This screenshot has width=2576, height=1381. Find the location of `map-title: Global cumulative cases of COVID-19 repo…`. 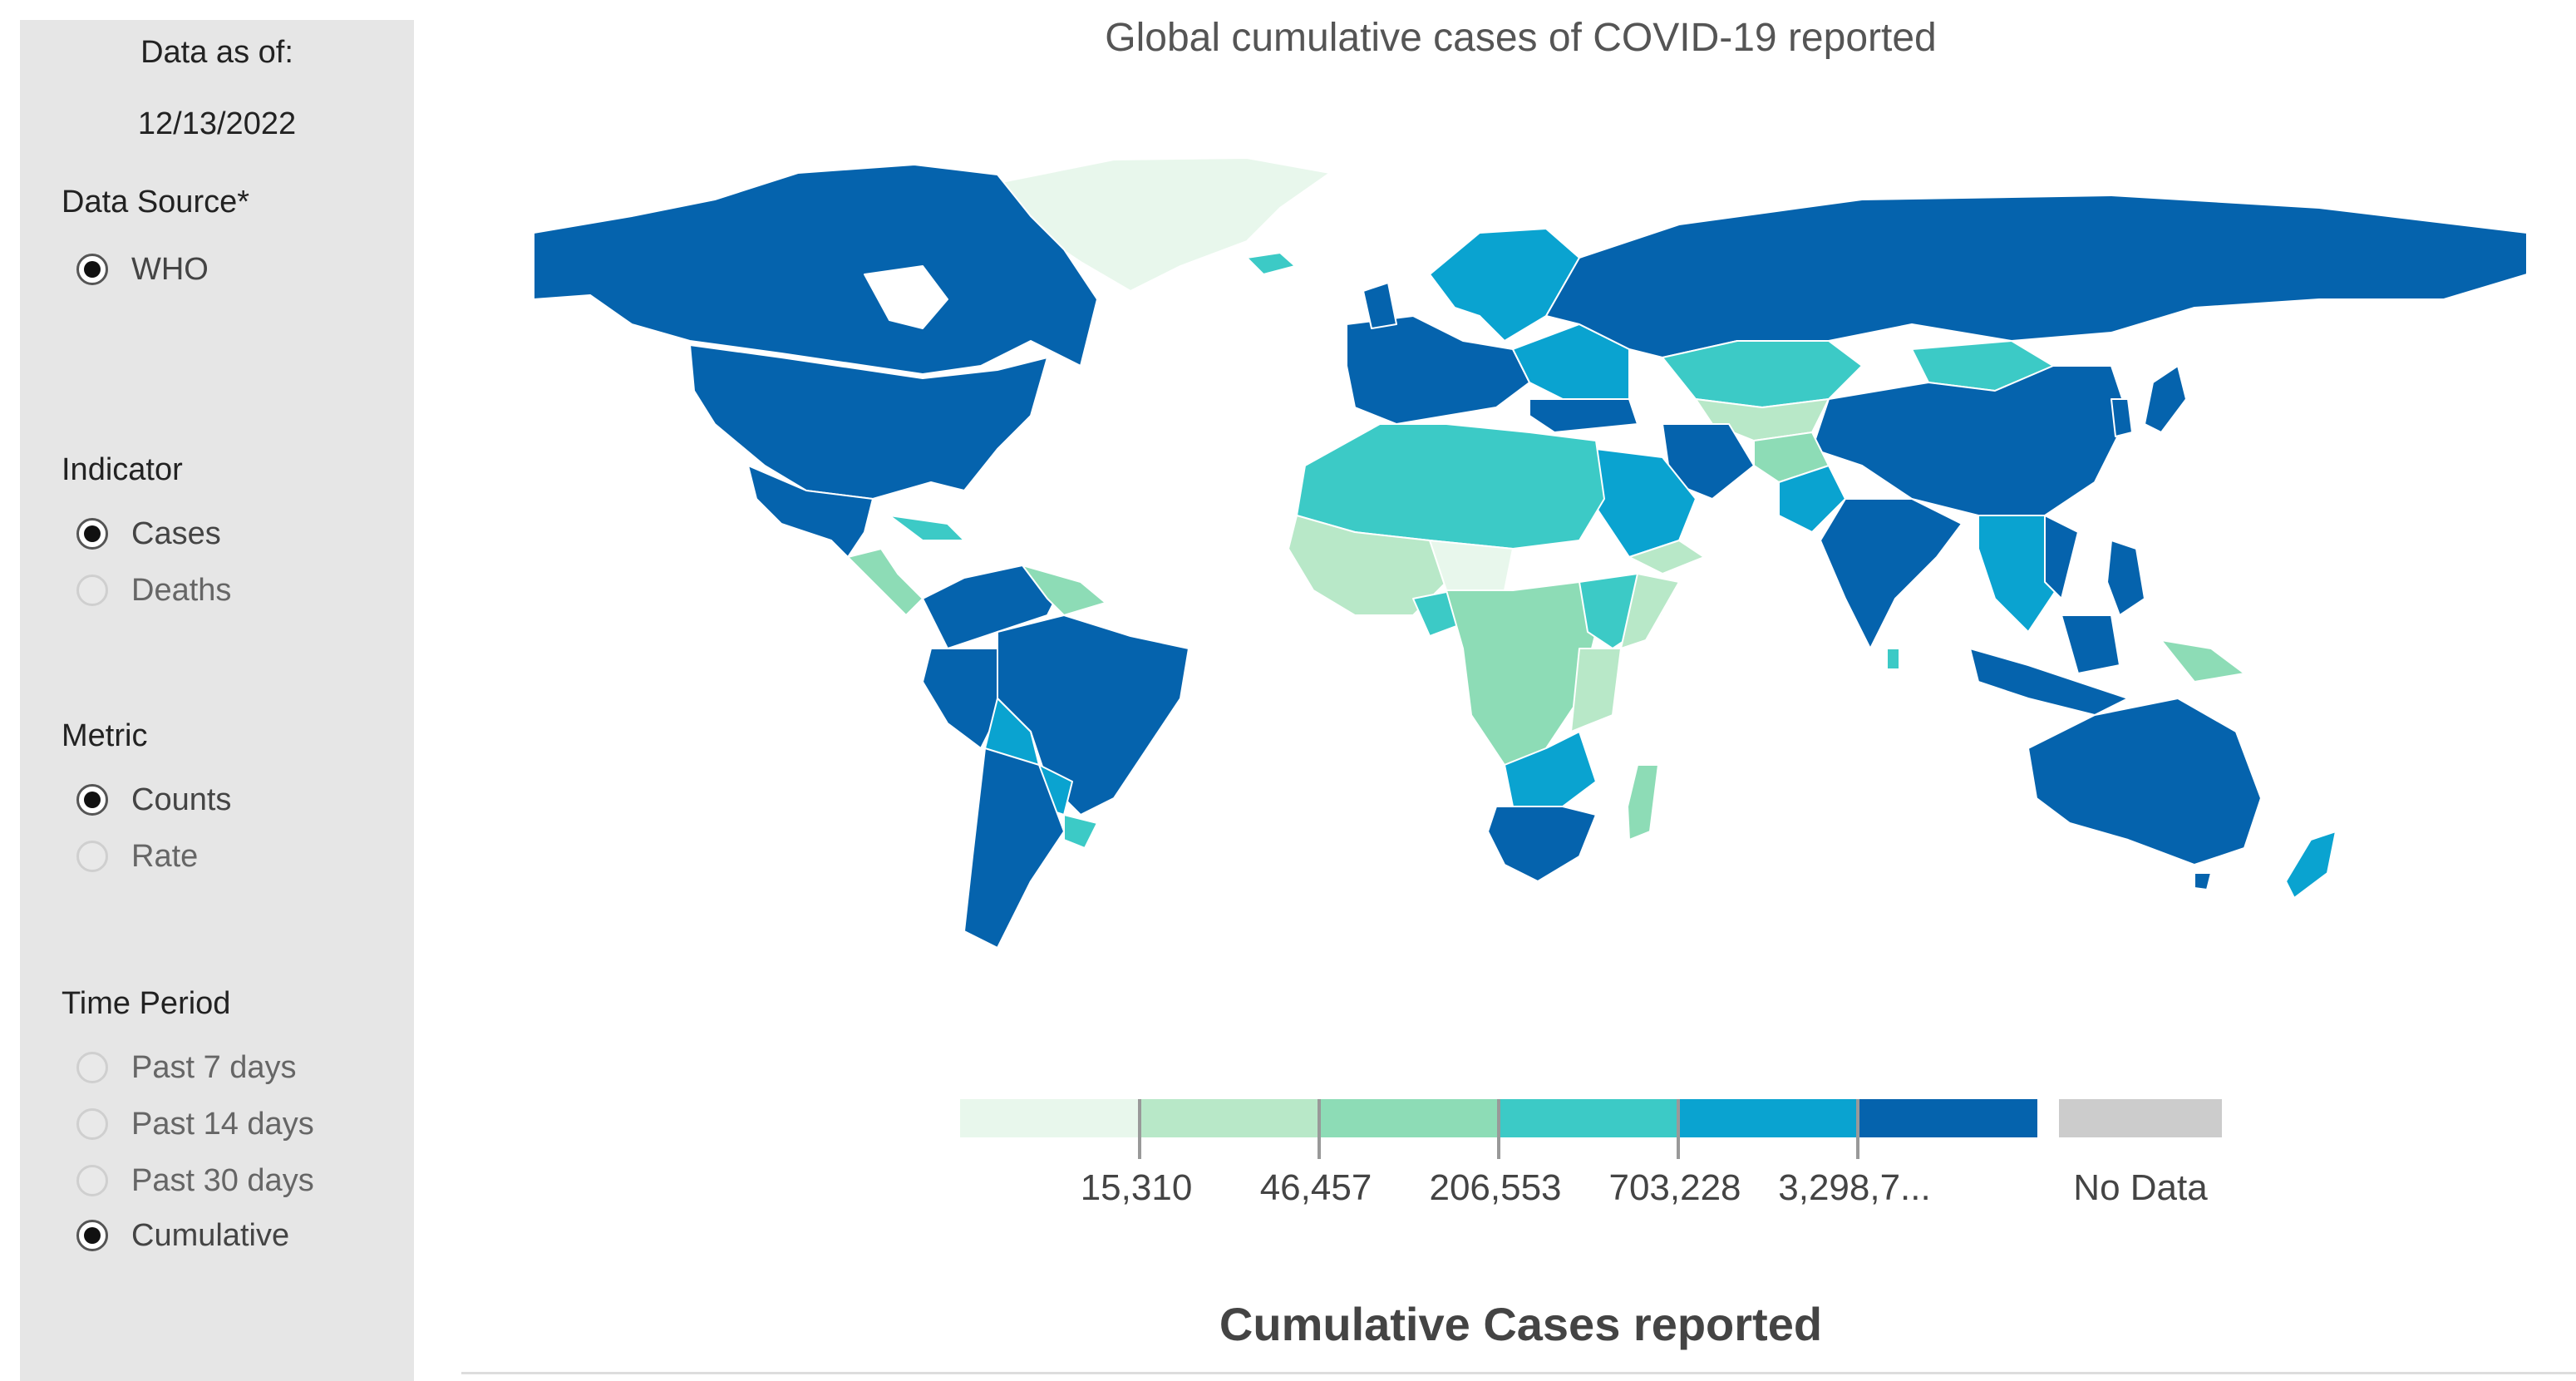

map-title: Global cumulative cases of COVID-19 repo… is located at coordinates (1521, 38).